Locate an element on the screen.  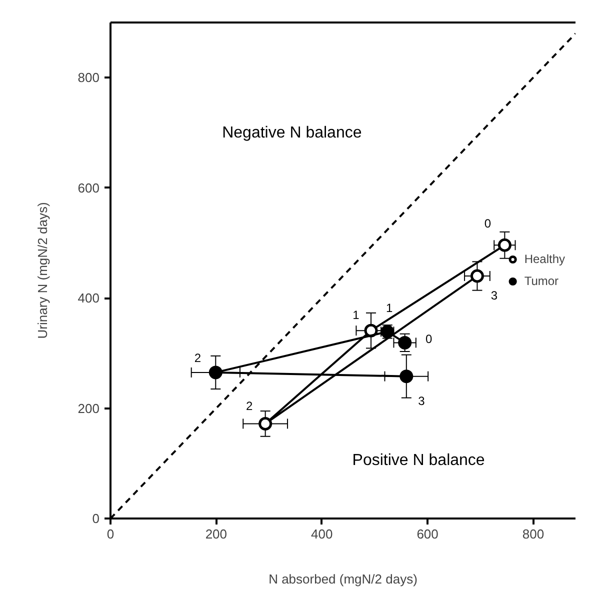
legend-label: Tumor is located at coordinates (541, 281).